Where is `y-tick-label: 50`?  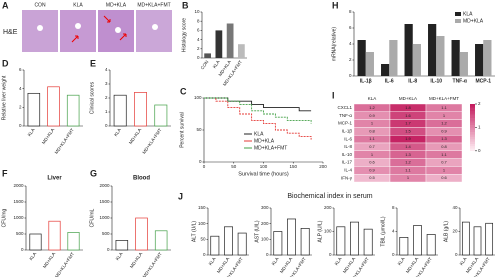 y-tick-label: 50 is located at coordinates (199, 129).